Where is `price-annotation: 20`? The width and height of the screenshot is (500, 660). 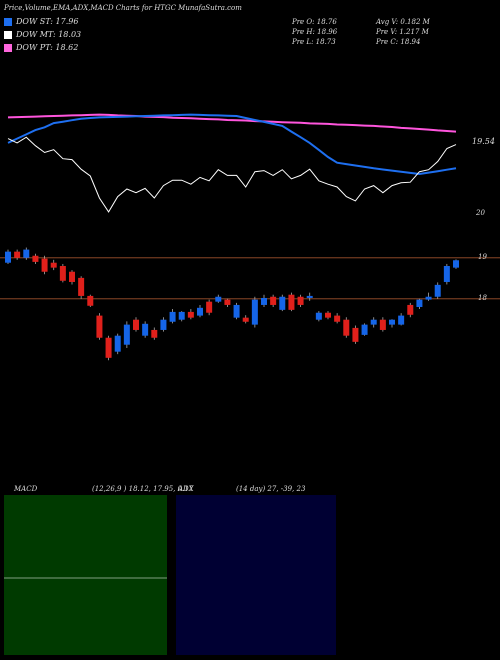
price-annotation: 20 is located at coordinates (480, 213).